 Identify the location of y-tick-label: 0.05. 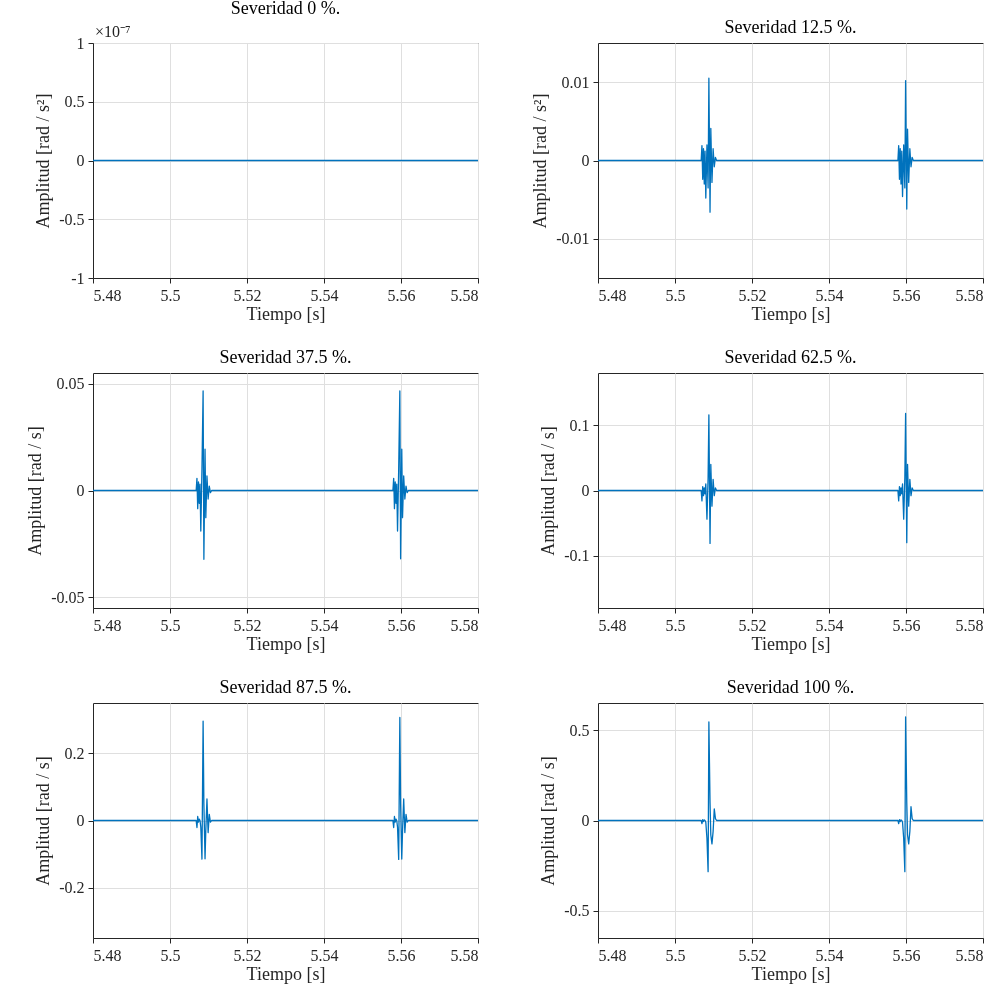
(70, 384).